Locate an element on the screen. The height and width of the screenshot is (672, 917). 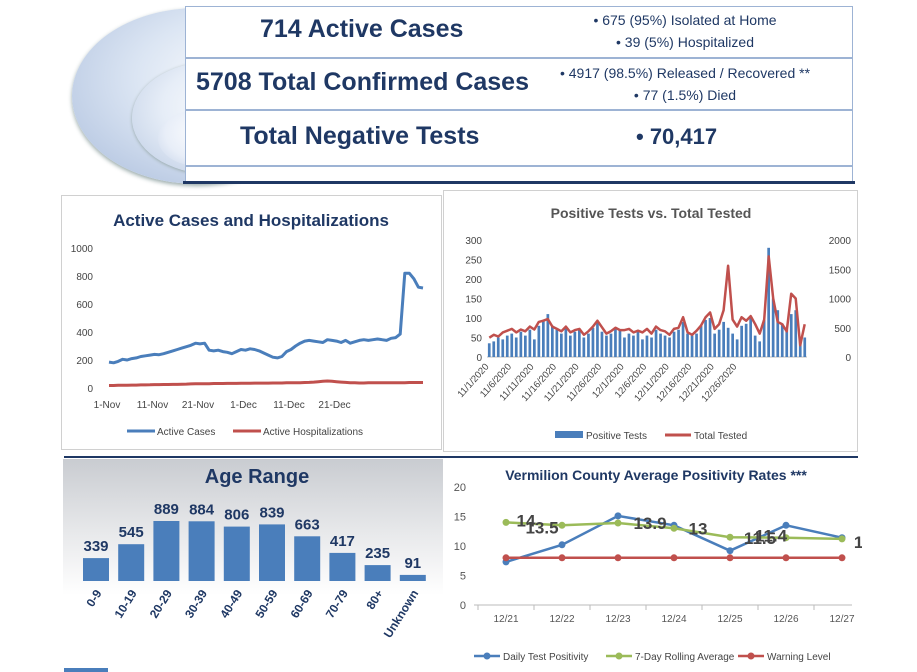
negative-tests-value: • 70,417 is located at coordinates (677, 136).